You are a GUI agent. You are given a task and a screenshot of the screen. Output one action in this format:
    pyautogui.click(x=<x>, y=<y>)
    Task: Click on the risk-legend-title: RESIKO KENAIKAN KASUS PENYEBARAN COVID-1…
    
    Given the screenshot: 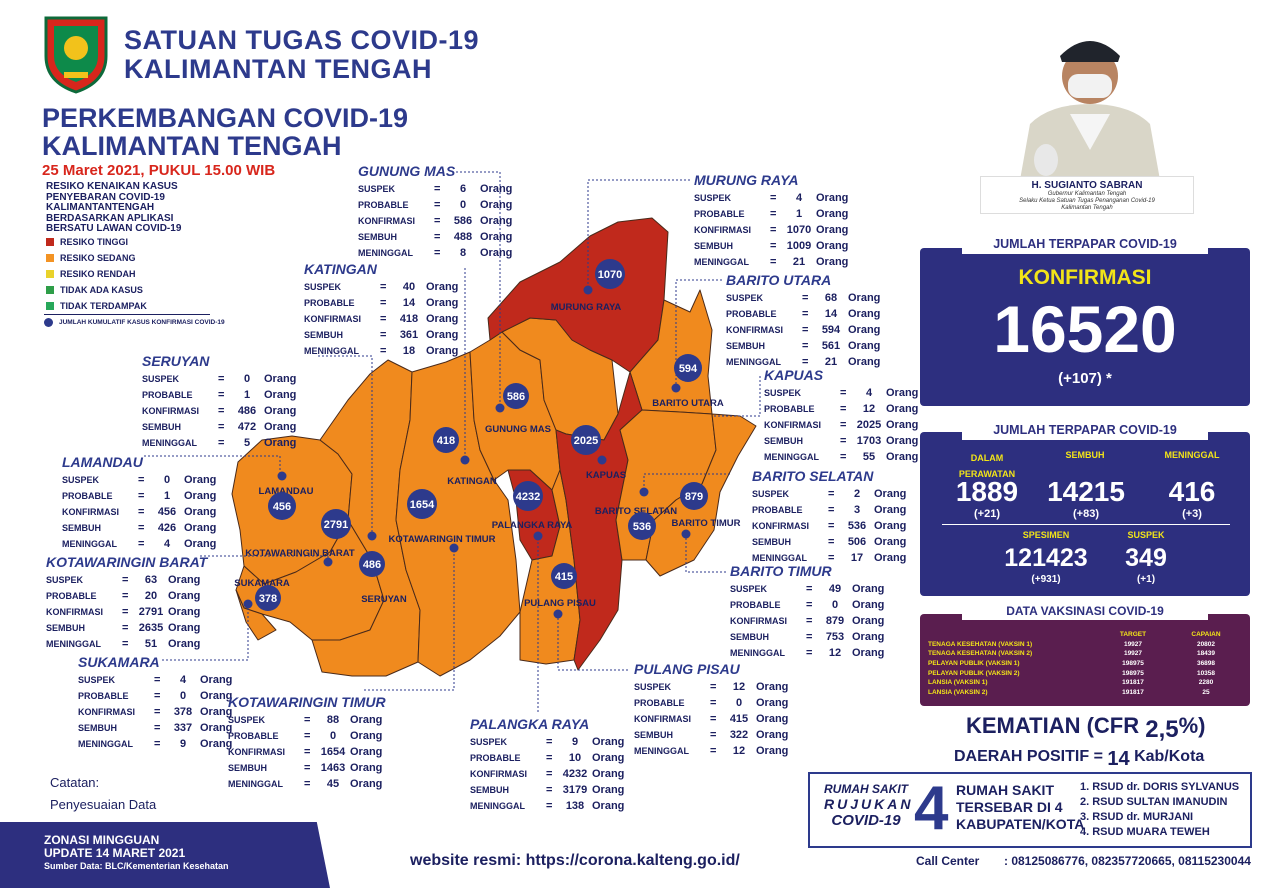 What is the action you would take?
    pyautogui.click(x=114, y=207)
    